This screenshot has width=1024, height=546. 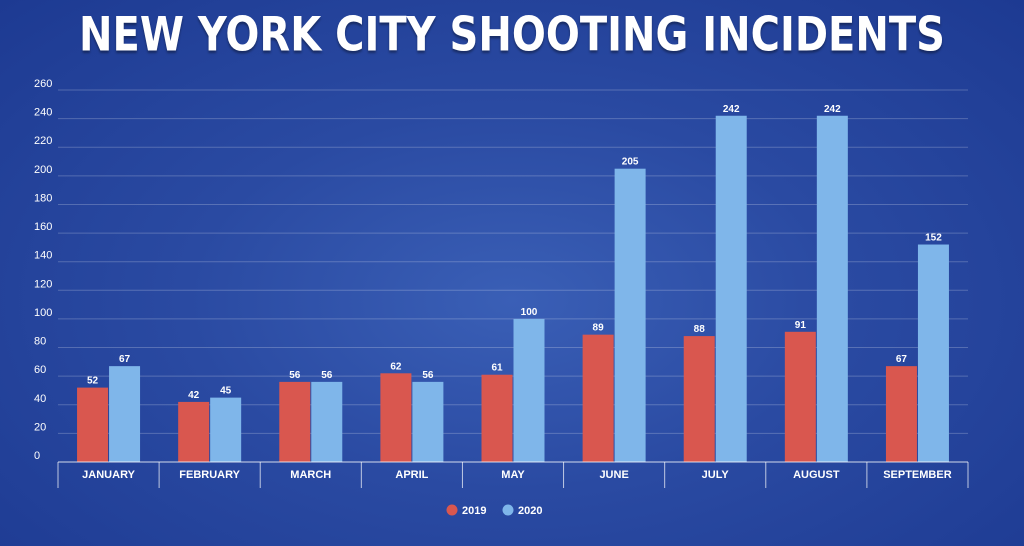 What do you see at coordinates (917, 475) in the screenshot?
I see `x-tick-label: SEPTEMBER` at bounding box center [917, 475].